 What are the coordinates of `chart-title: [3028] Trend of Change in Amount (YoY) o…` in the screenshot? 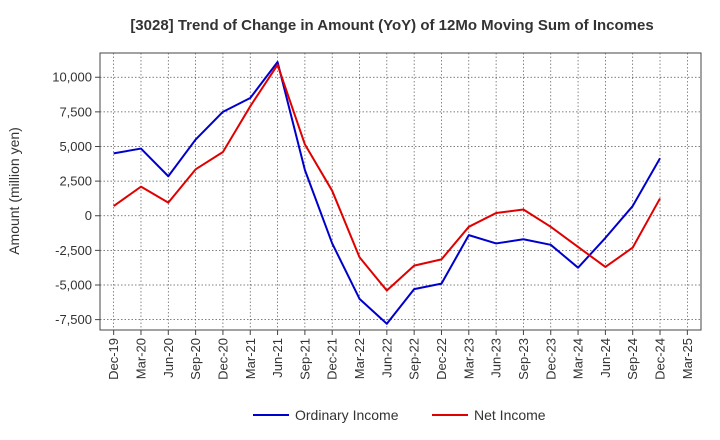 It's located at (391, 25).